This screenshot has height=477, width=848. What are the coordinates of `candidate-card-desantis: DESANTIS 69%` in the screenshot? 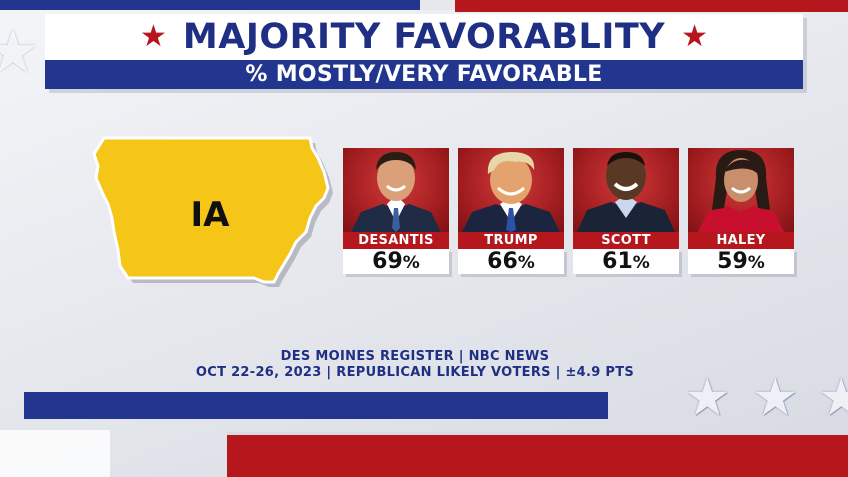 It's located at (396, 211).